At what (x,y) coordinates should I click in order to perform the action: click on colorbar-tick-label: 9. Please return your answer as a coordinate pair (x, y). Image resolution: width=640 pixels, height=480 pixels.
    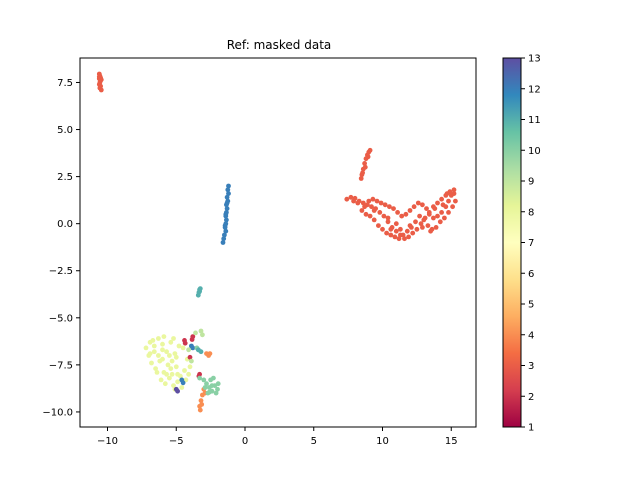
    Looking at the image, I should click on (531, 182).